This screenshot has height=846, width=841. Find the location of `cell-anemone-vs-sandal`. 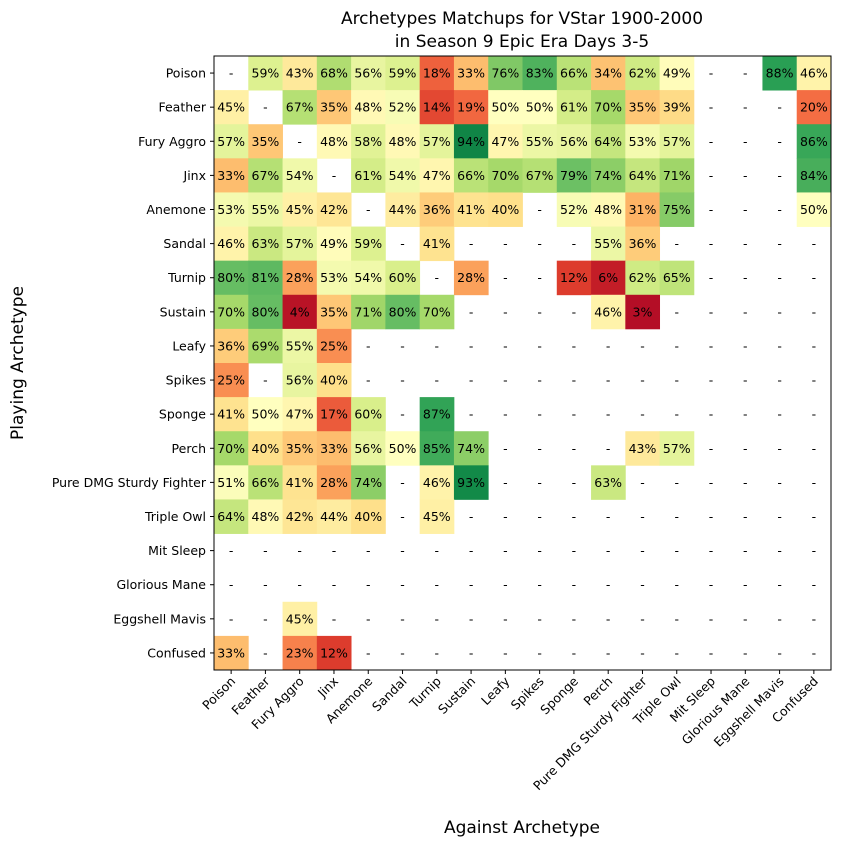

cell-anemone-vs-sandal is located at coordinates (403, 209).